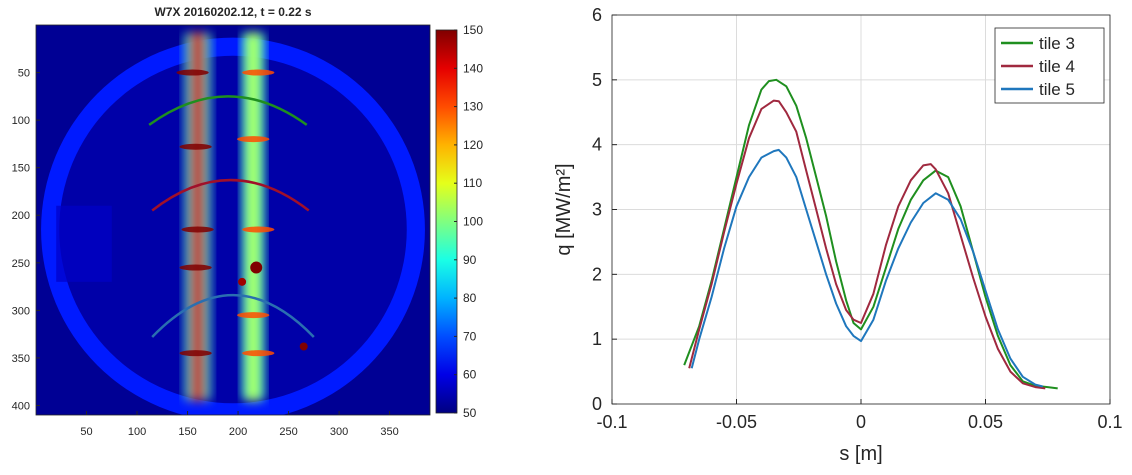 The image size is (1132, 475). What do you see at coordinates (473, 222) in the screenshot?
I see `colorbar-tick-label: 100` at bounding box center [473, 222].